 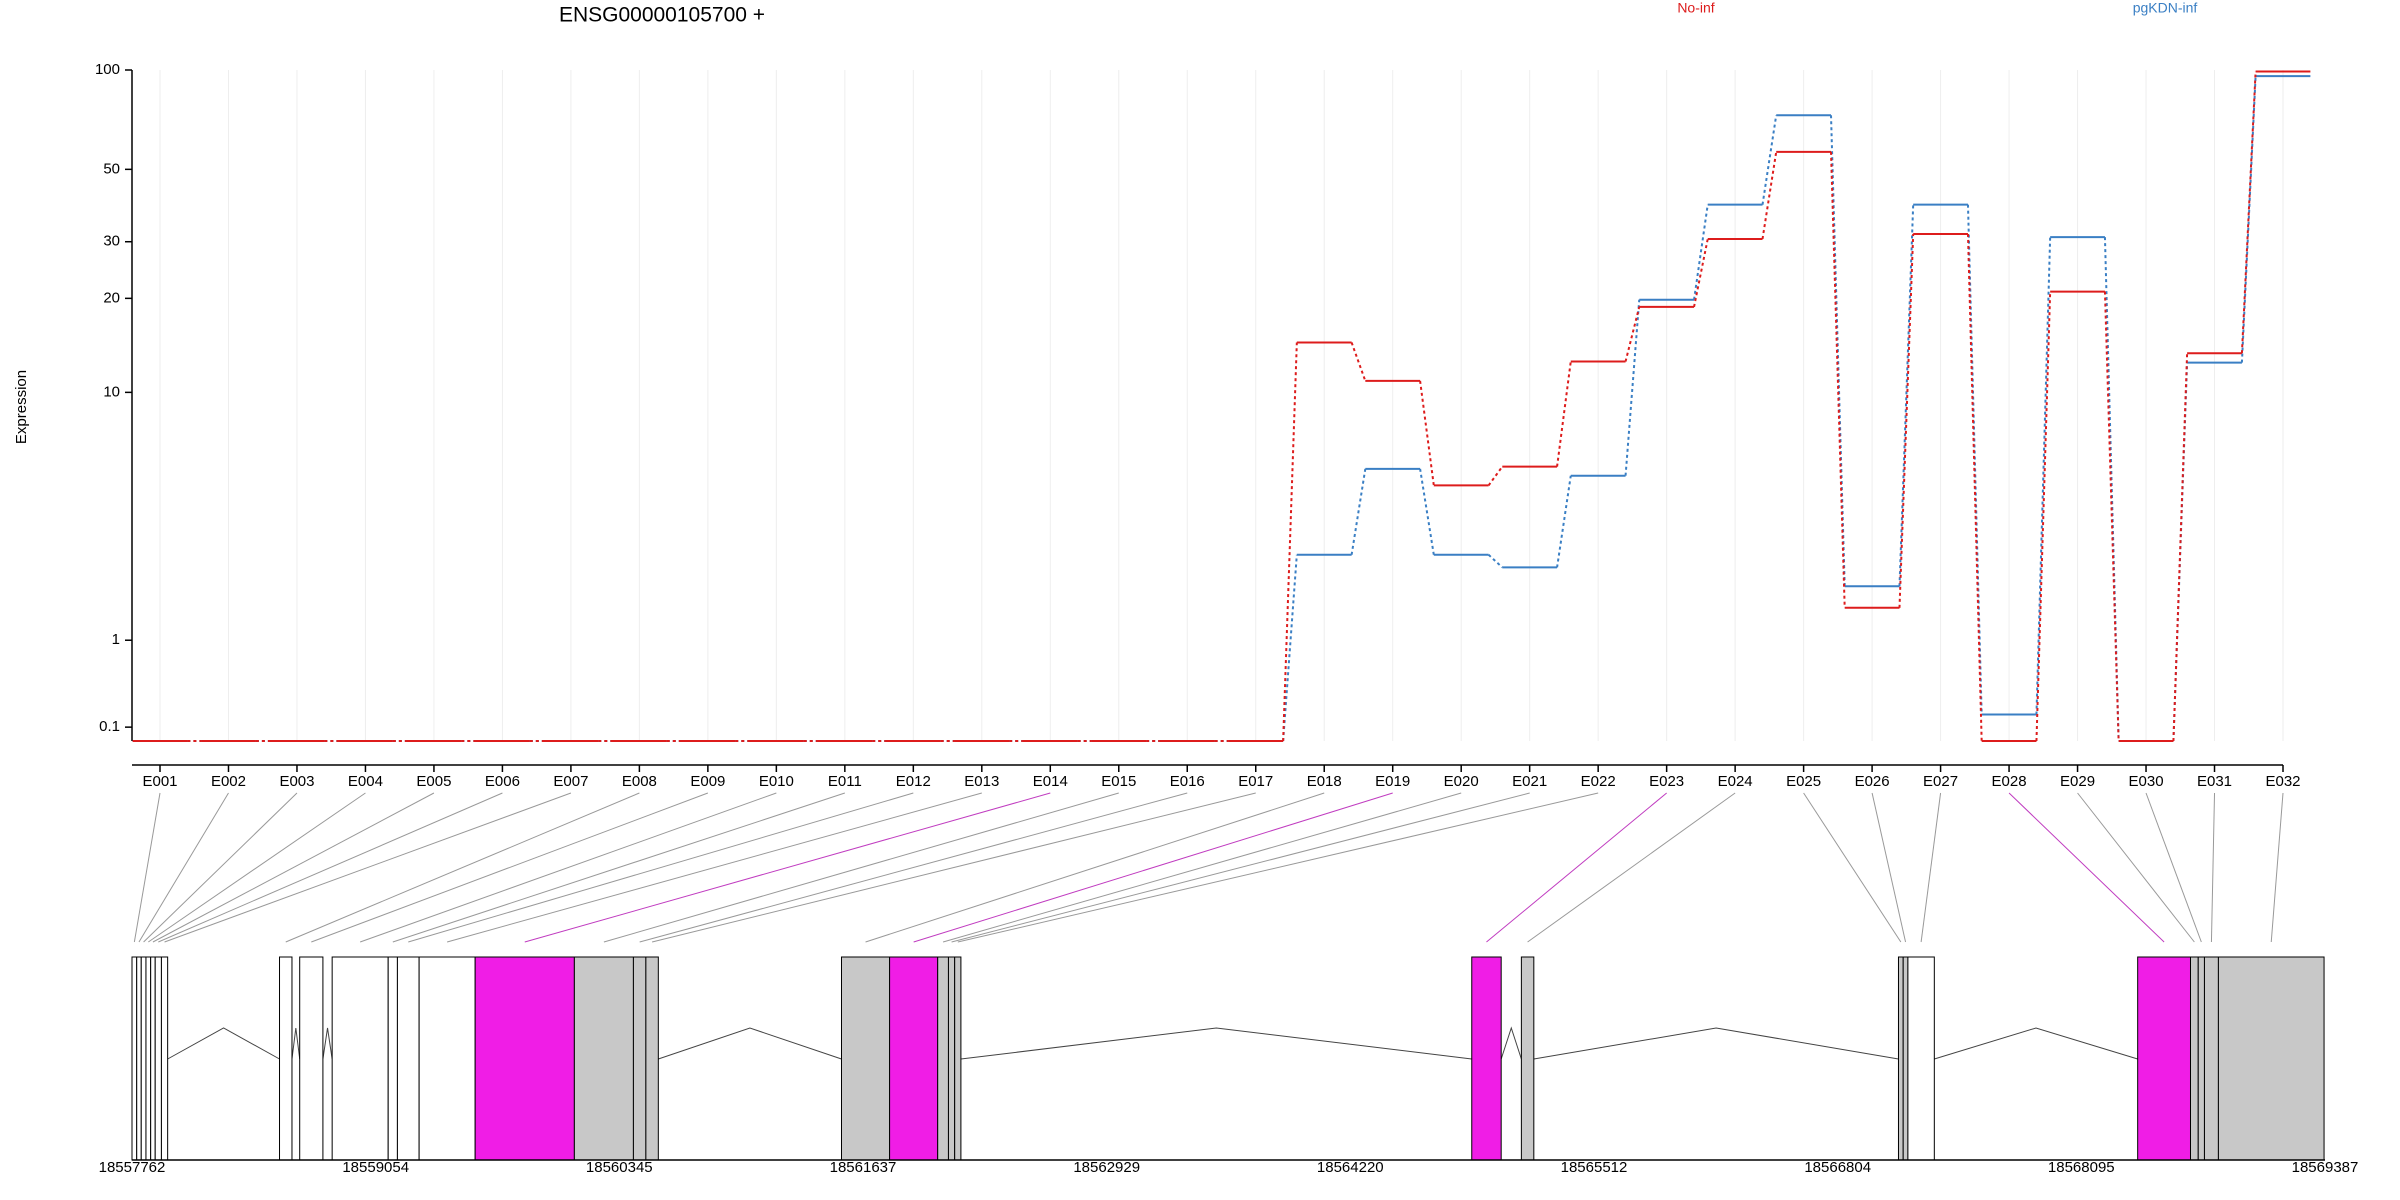 What do you see at coordinates (1324, 781) in the screenshot?
I see `x-tick-label: E018` at bounding box center [1324, 781].